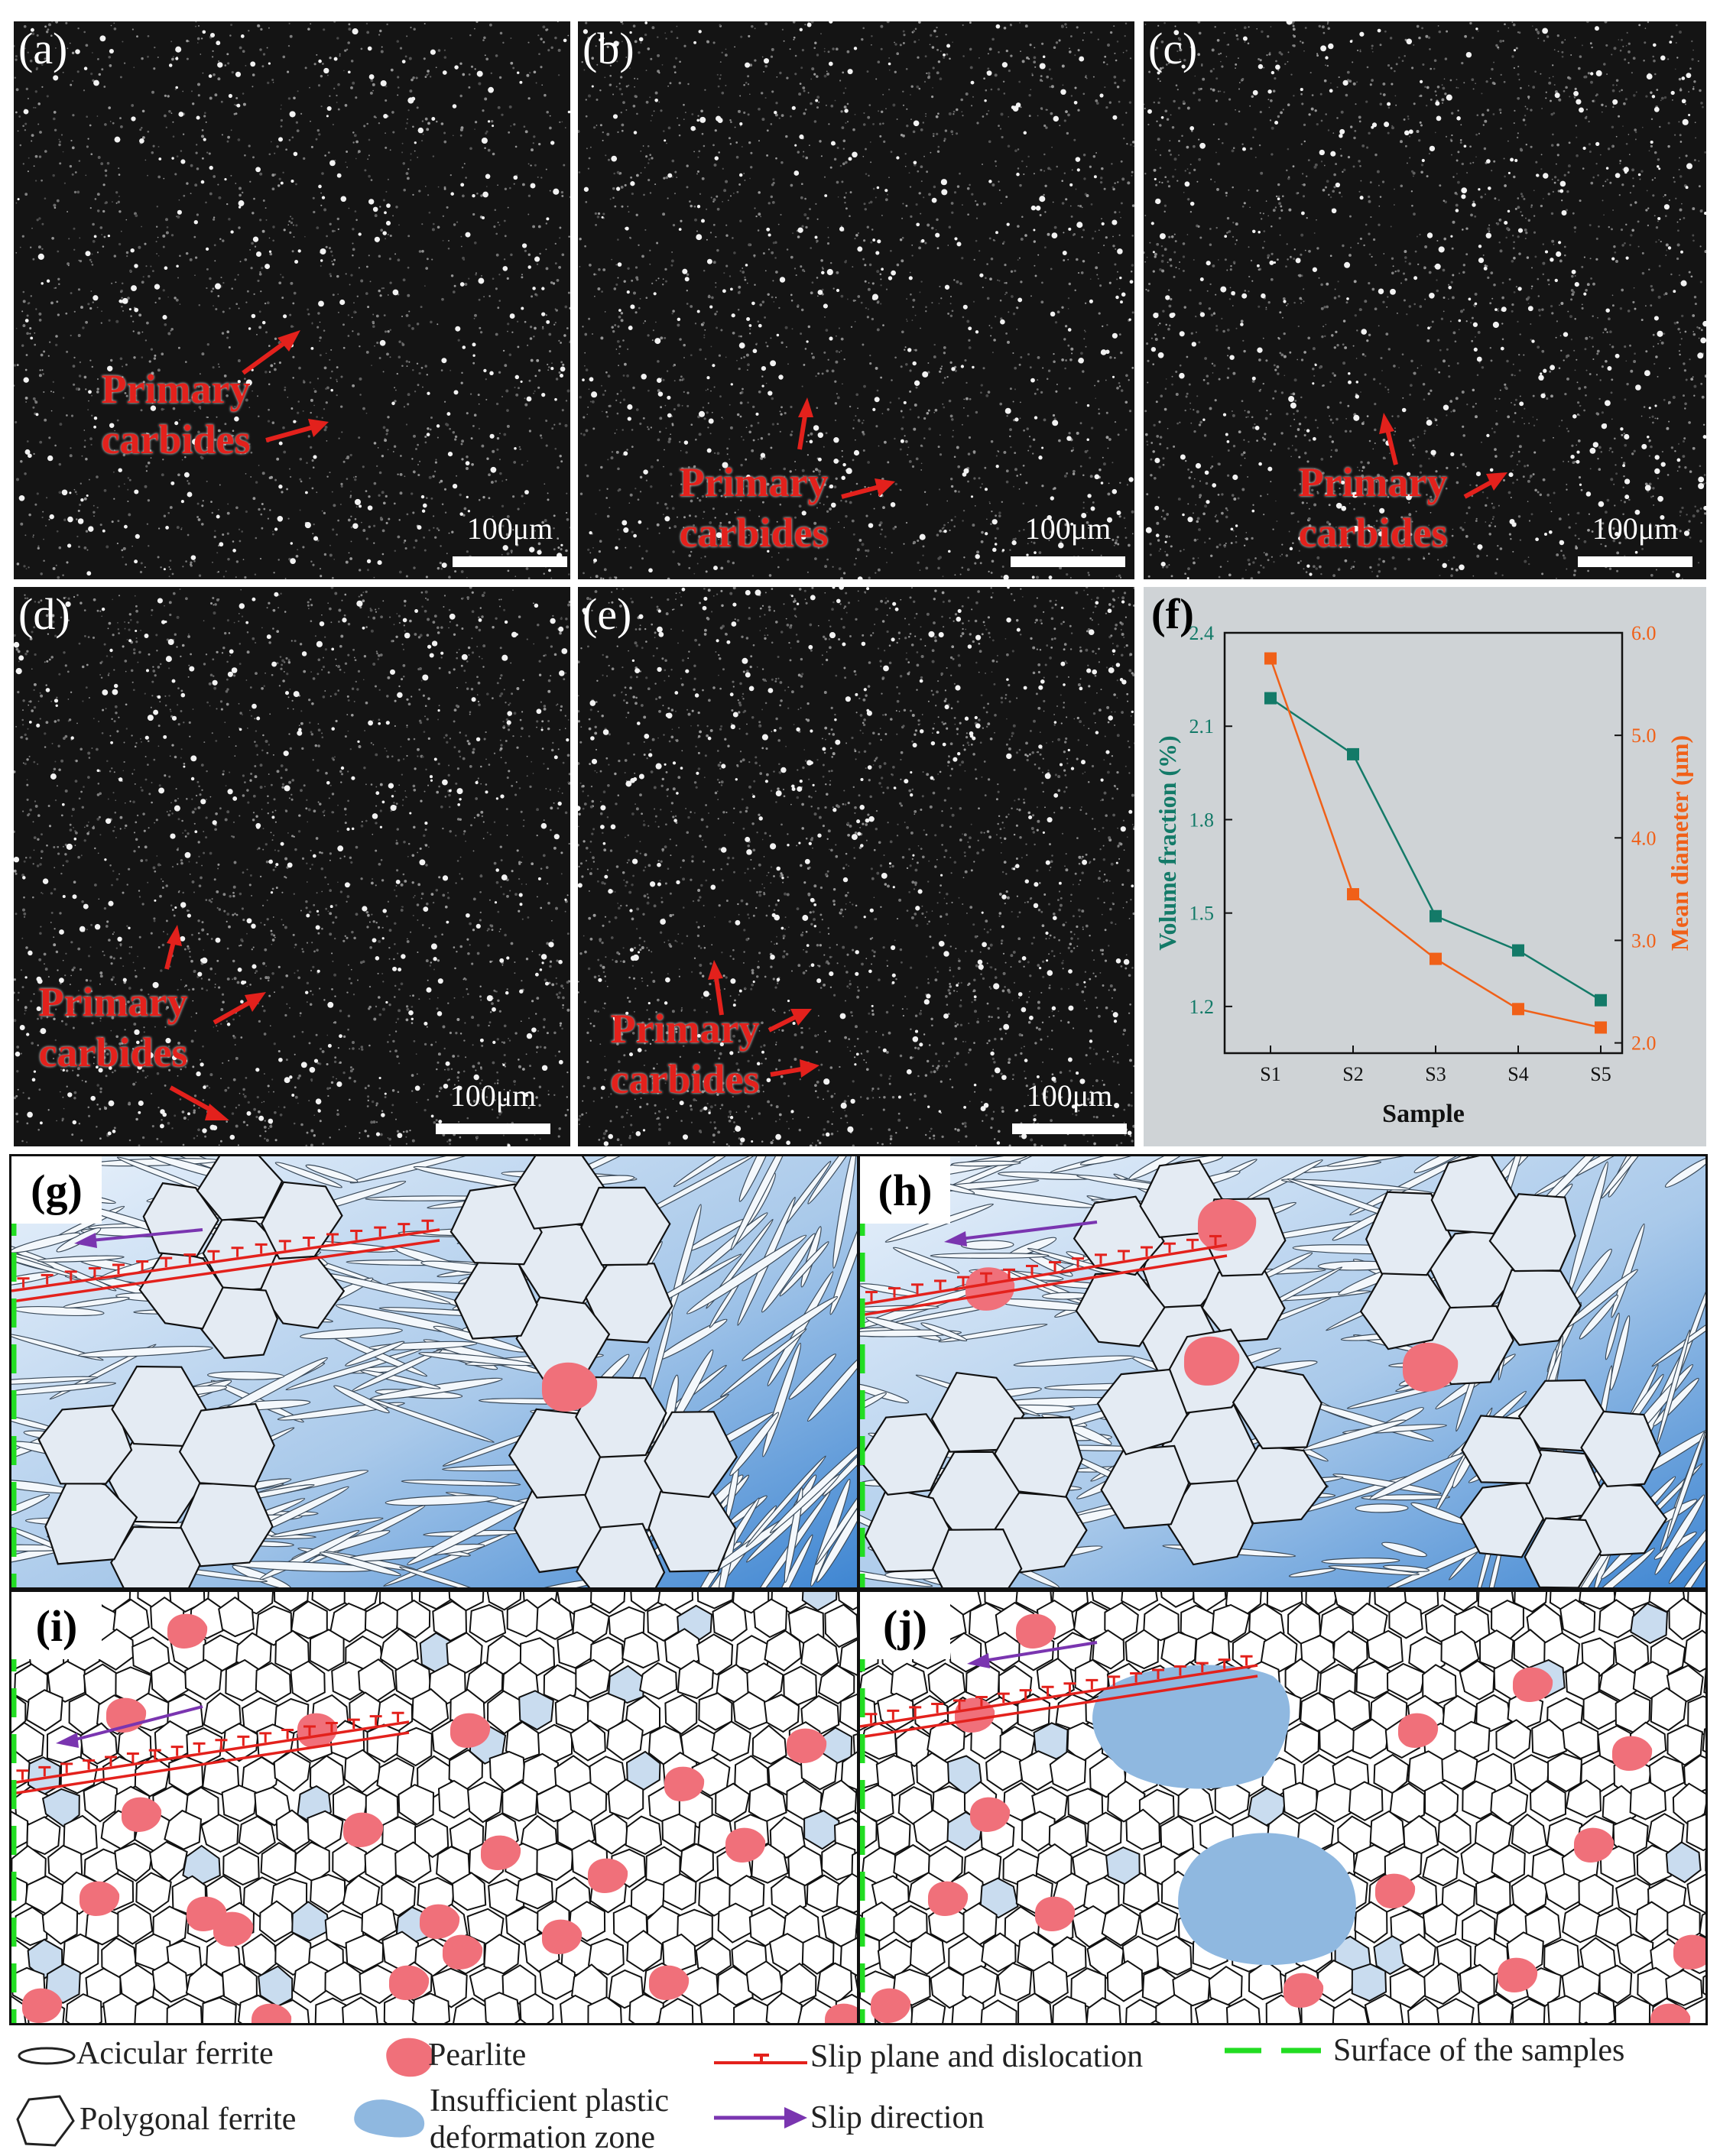 The image size is (1720, 2156). What do you see at coordinates (1202, 1007) in the screenshot?
I see `tick-label-left: 1.2` at bounding box center [1202, 1007].